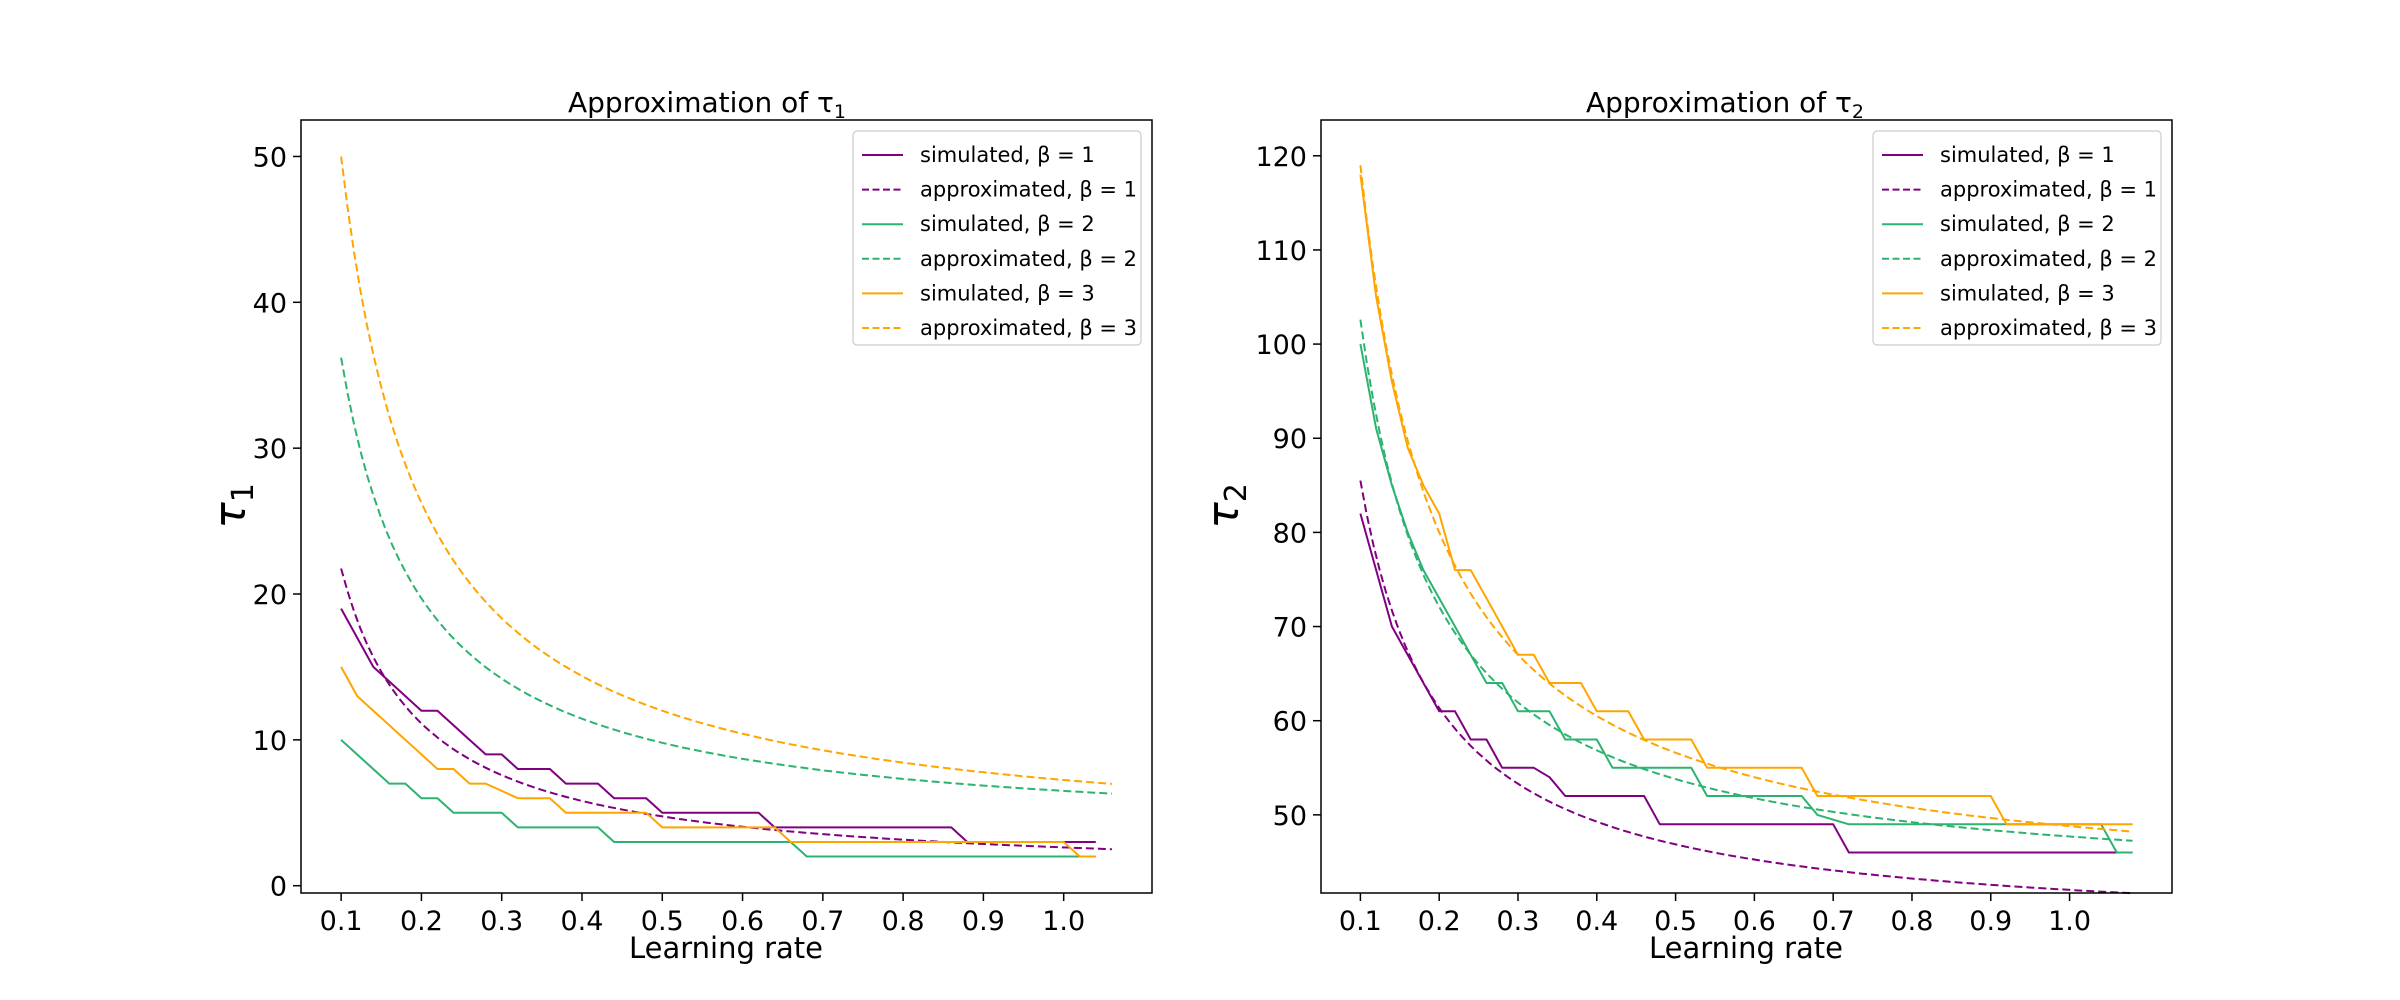 The height and width of the screenshot is (1000, 2400). What do you see at coordinates (707, 104) in the screenshot?
I see `chart-title: Approximation of τ1` at bounding box center [707, 104].